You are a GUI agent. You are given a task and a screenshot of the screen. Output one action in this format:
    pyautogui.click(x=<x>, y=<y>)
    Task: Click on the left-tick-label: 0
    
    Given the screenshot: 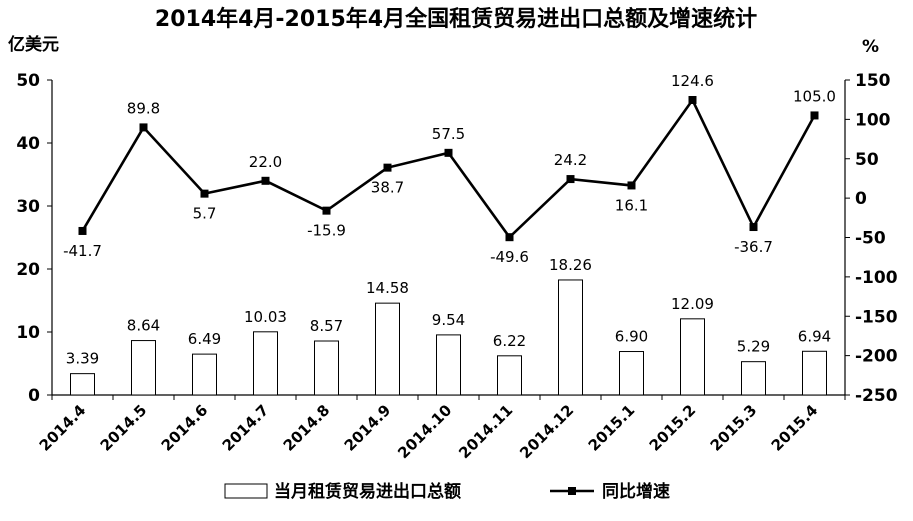 What is the action you would take?
    pyautogui.click(x=34, y=396)
    